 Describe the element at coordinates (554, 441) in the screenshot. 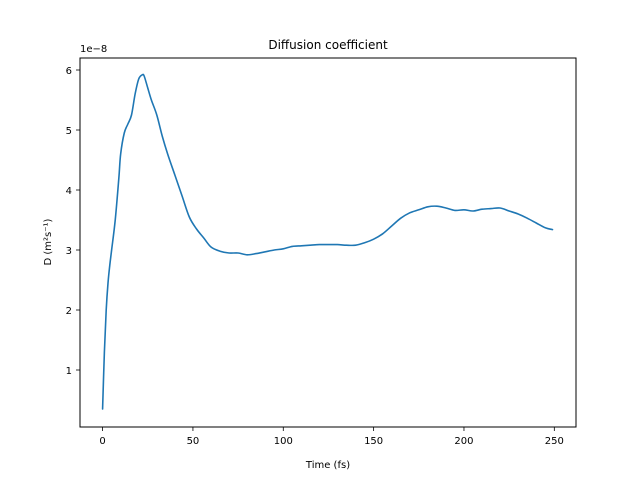

I see `x-tick-label: 250` at that location.